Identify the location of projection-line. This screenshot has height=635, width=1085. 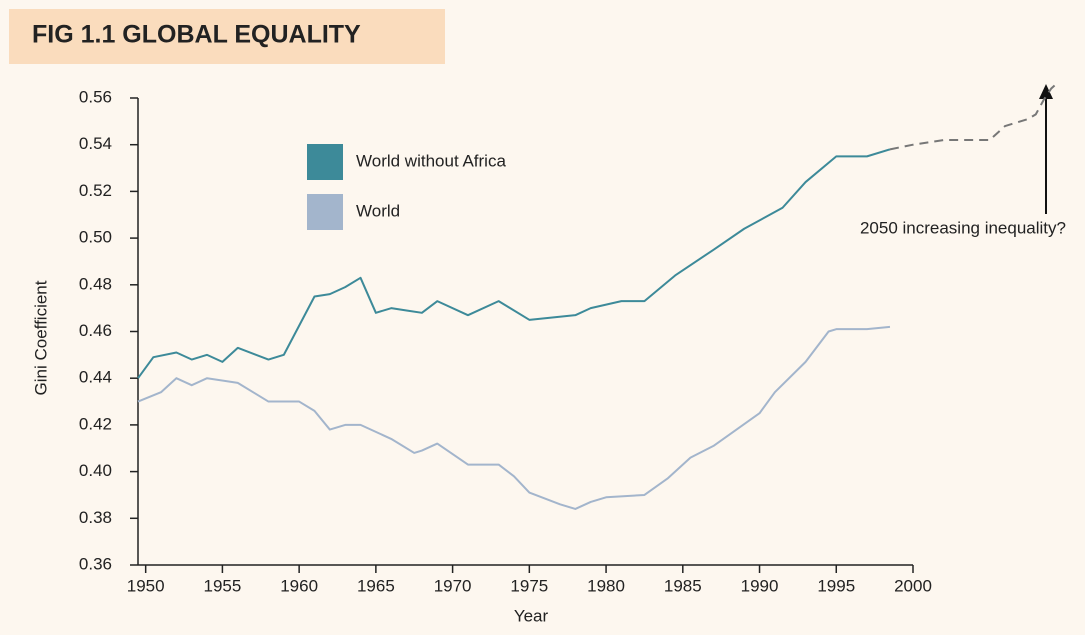
(974, 115).